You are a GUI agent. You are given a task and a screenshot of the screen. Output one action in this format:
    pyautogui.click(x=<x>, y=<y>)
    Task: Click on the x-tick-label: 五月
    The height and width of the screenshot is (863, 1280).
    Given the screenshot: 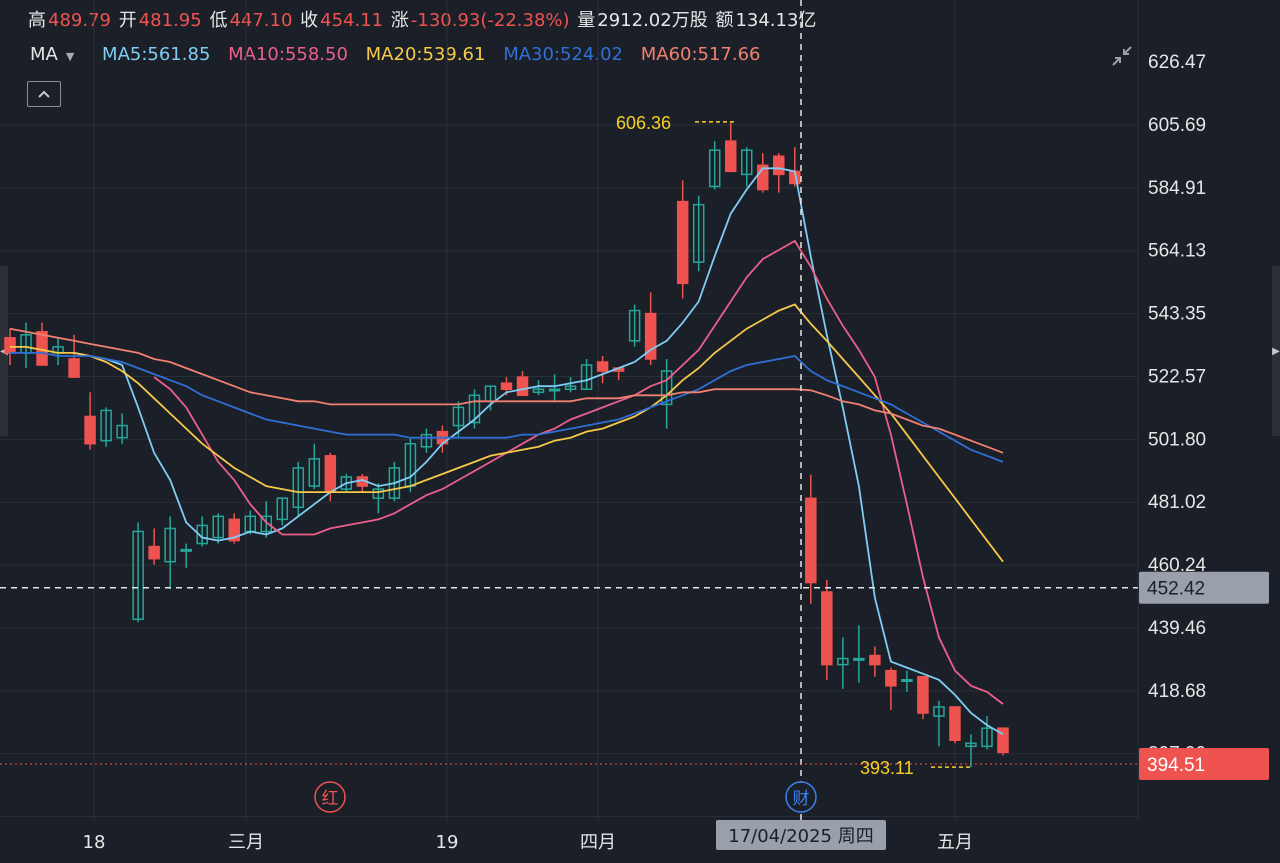 What is the action you would take?
    pyautogui.click(x=955, y=842)
    